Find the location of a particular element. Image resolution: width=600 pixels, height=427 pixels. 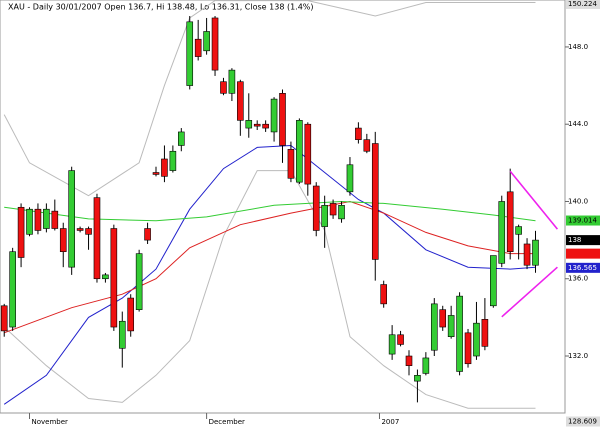

x-tick-label: December is located at coordinates (227, 422).